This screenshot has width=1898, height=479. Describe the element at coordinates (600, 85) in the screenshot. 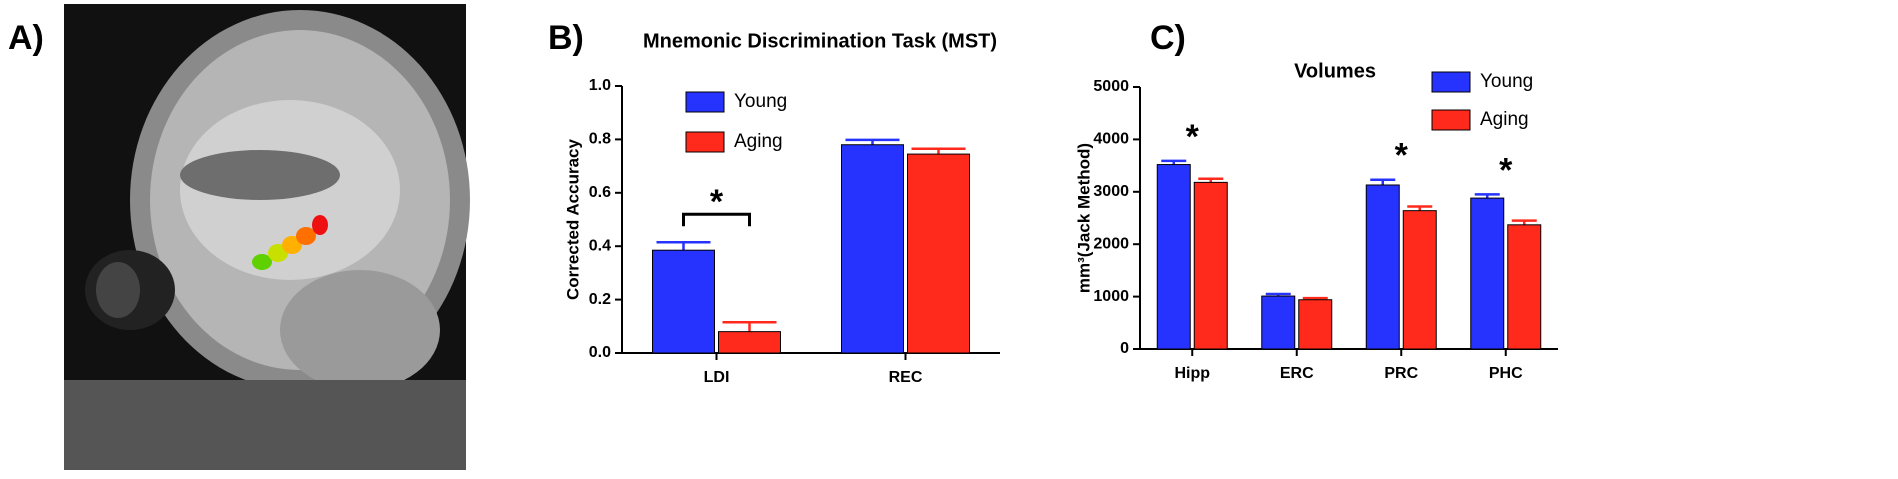

I see `y-tick-label: 1.0` at that location.